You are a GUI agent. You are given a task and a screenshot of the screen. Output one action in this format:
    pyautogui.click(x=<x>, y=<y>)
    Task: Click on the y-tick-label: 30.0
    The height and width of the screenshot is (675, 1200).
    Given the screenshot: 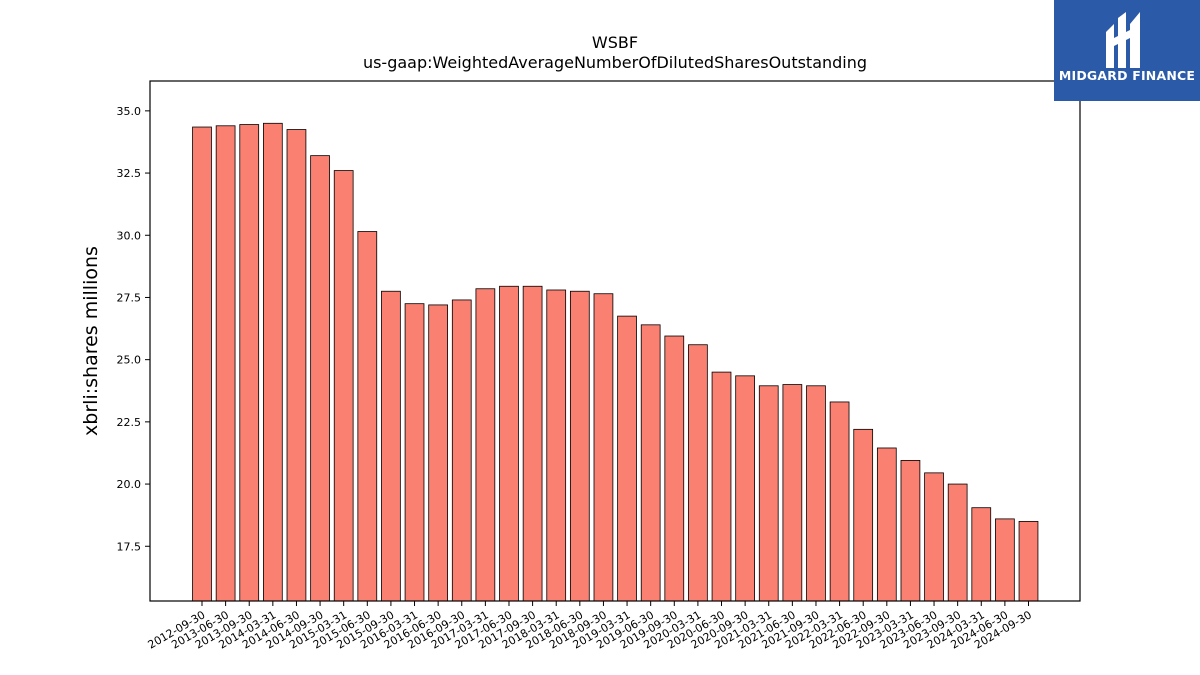 What is the action you would take?
    pyautogui.click(x=129, y=235)
    